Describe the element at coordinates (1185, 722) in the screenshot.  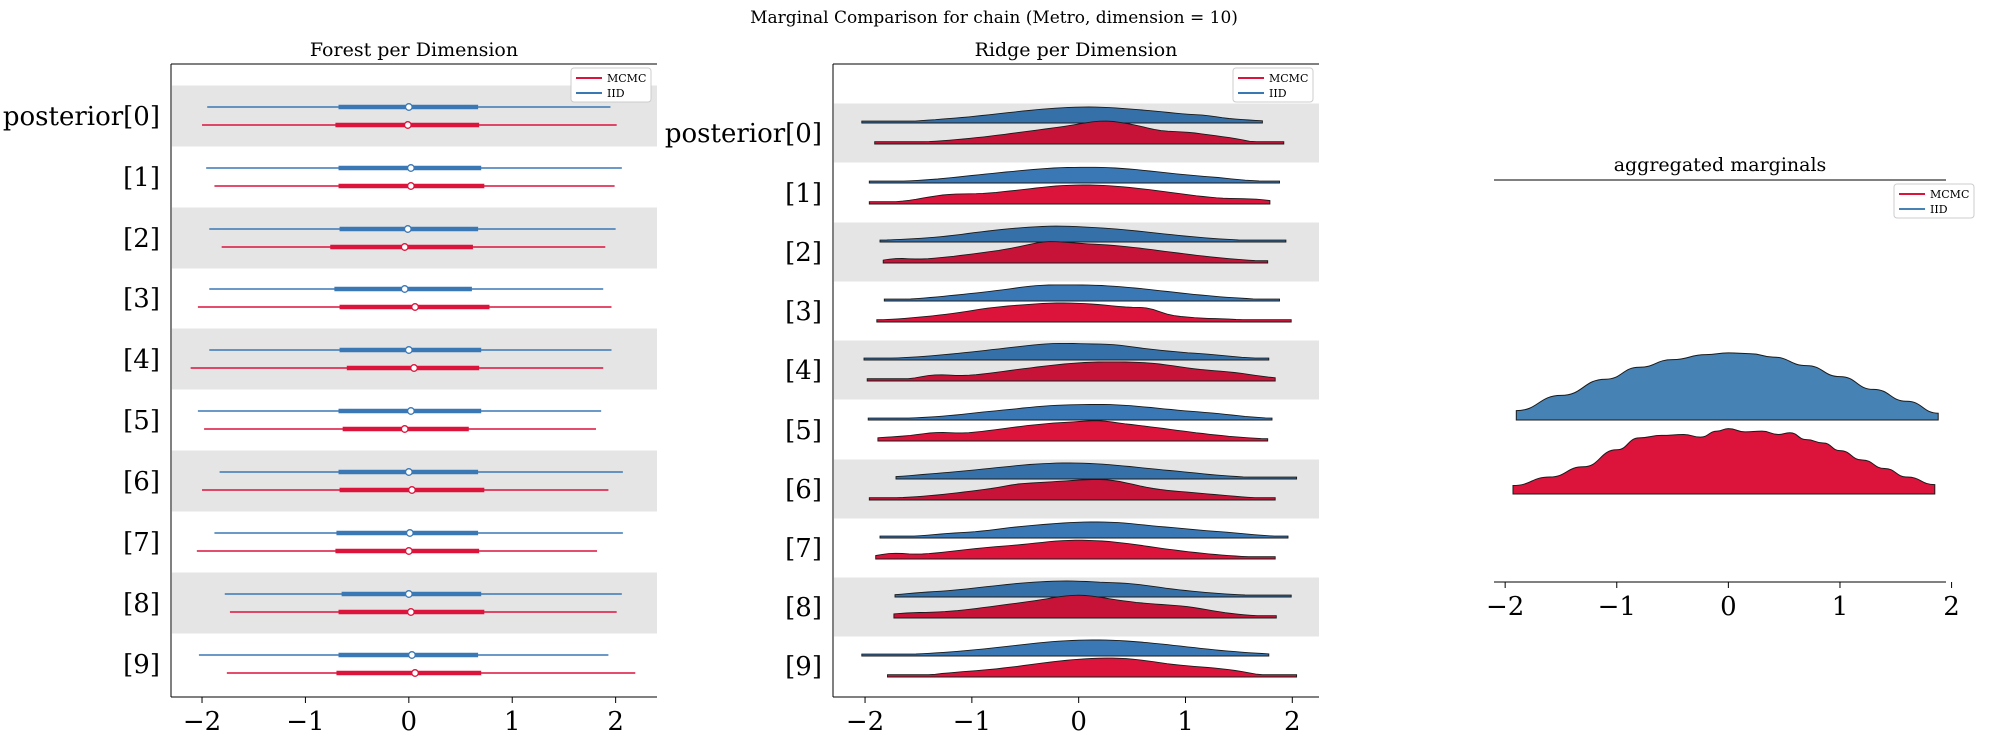
I see `ridge-x-tick-label: 1` at that location.